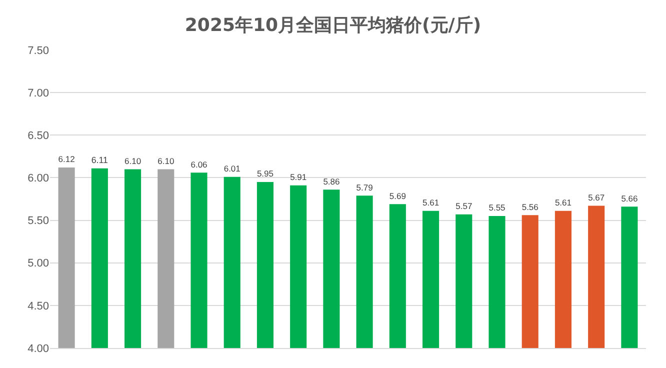 The width and height of the screenshot is (666, 368). What do you see at coordinates (265, 173) in the screenshot?
I see `data-label: 5.95` at bounding box center [265, 173].